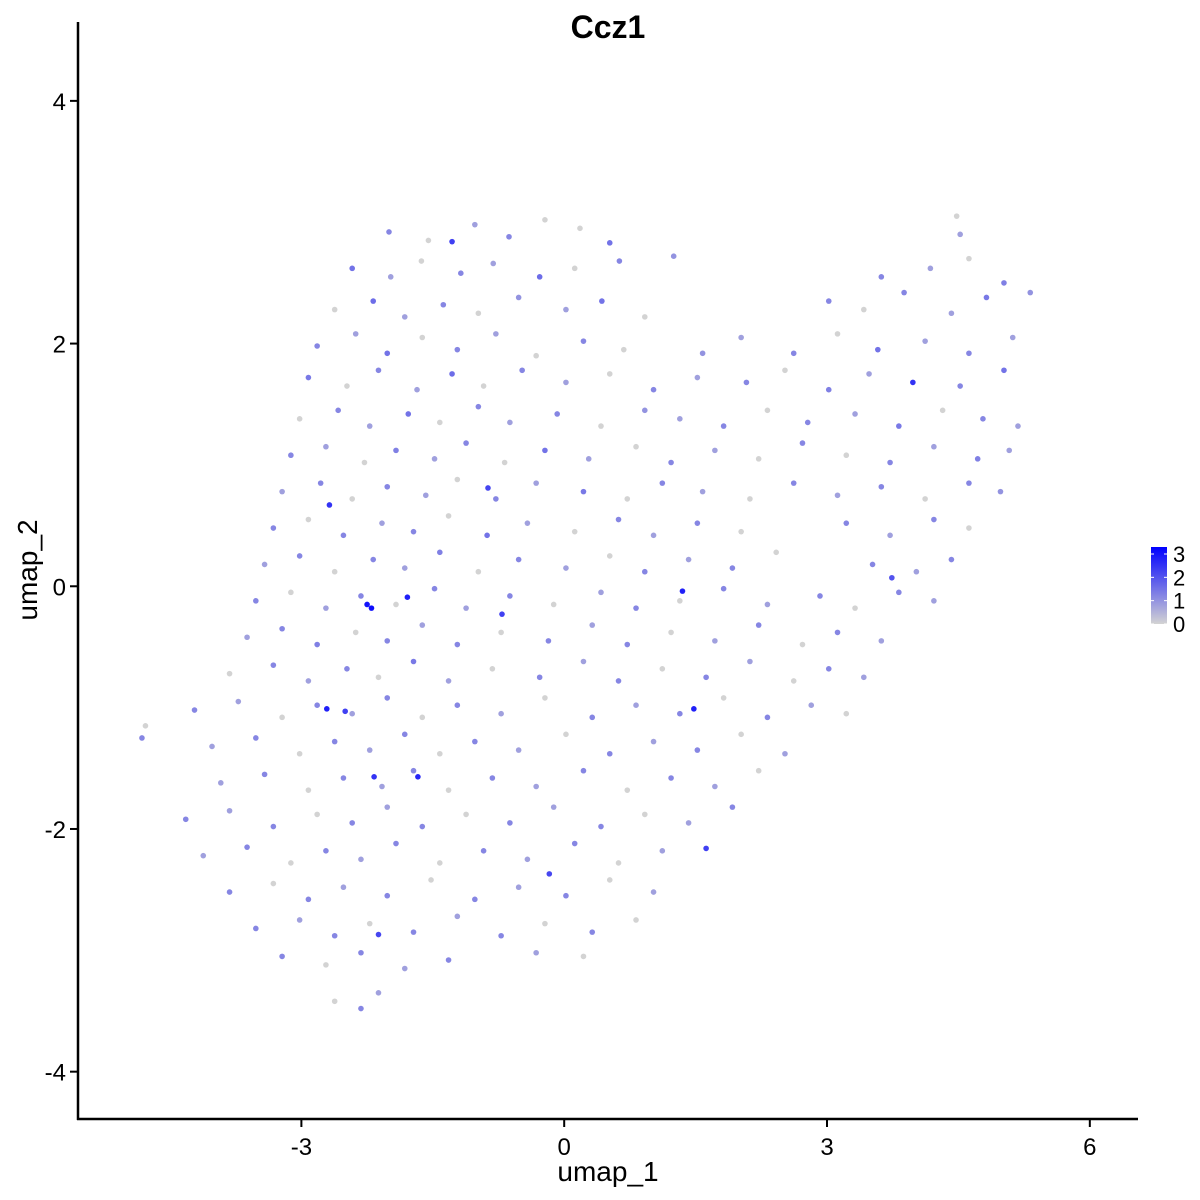 This screenshot has width=1200, height=1200. What do you see at coordinates (608, 27) in the screenshot?
I see `chart-title: Ccz1` at bounding box center [608, 27].